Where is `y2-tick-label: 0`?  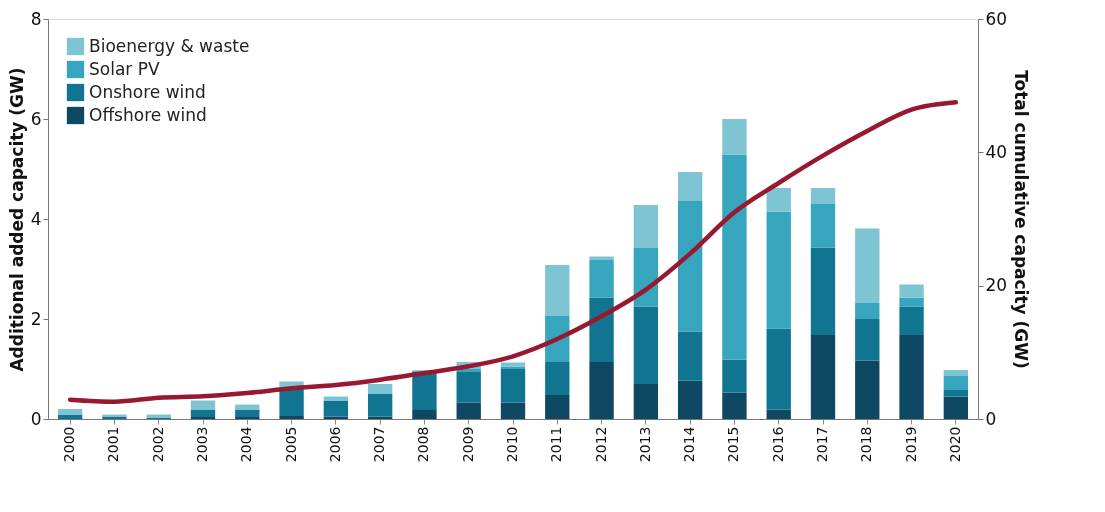 y2-tick-label: 0 is located at coordinates (991, 418).